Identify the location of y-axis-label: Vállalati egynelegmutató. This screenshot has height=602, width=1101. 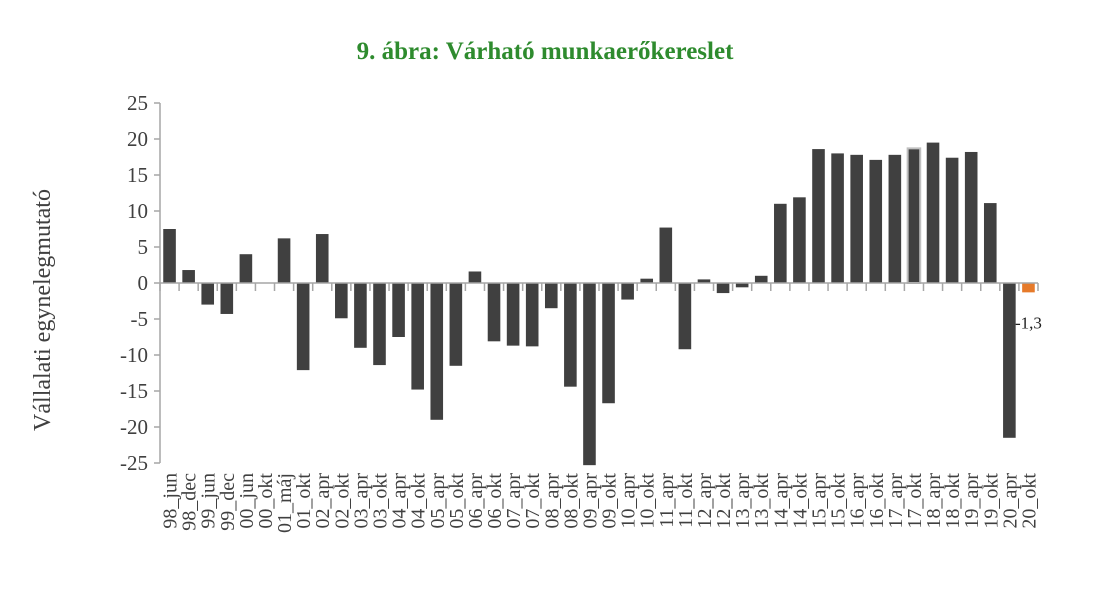
(43, 310).